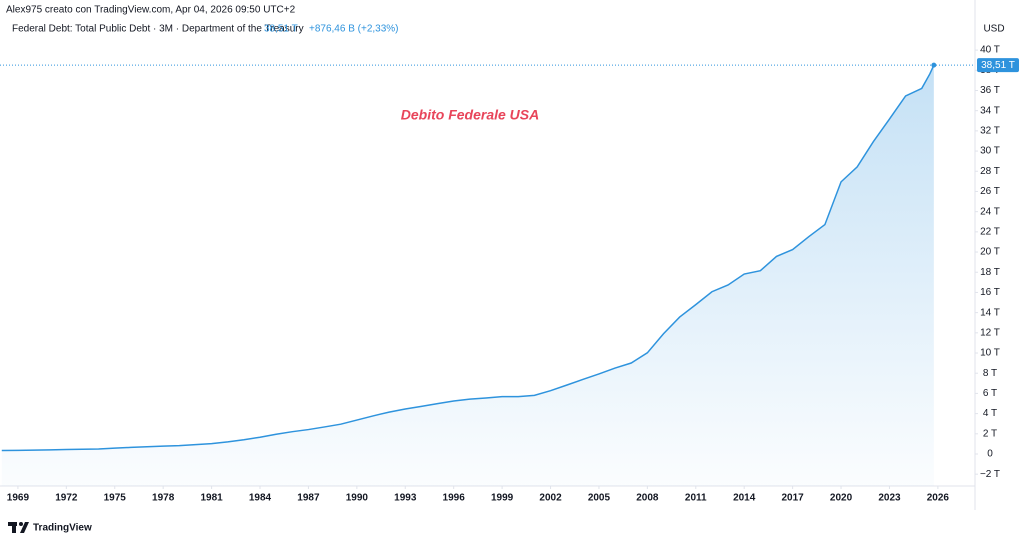 The image size is (1024, 548). Describe the element at coordinates (990, 272) in the screenshot. I see `y-tick-label: 18 T` at that location.